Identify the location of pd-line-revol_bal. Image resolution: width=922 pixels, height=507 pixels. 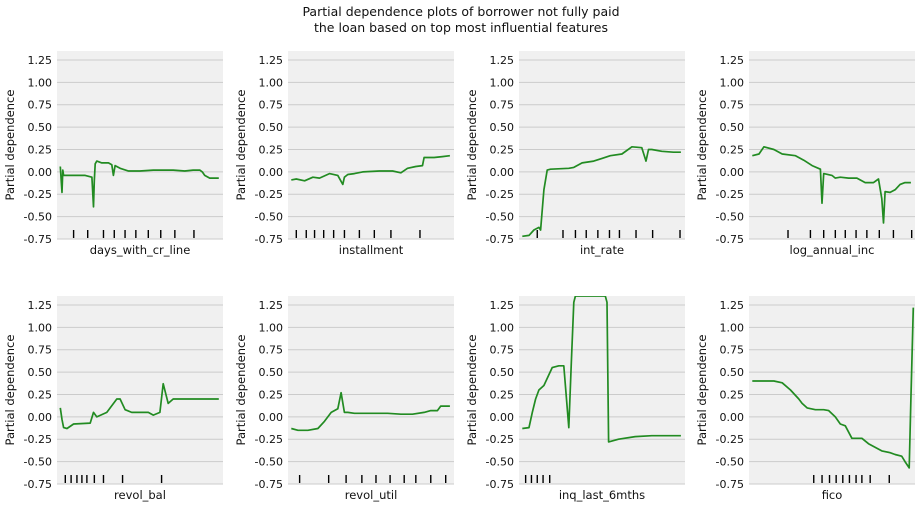
(139, 406).